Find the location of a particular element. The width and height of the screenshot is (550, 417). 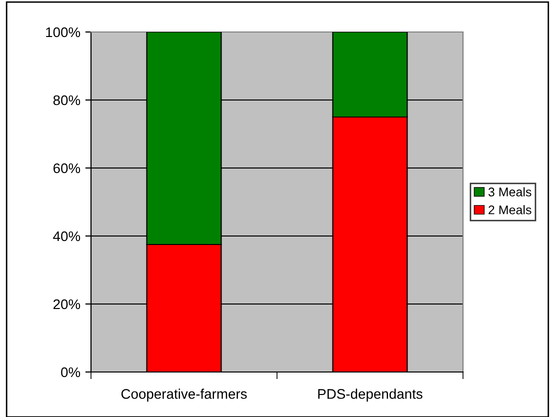

y-tick-label: 40% is located at coordinates (66, 236).